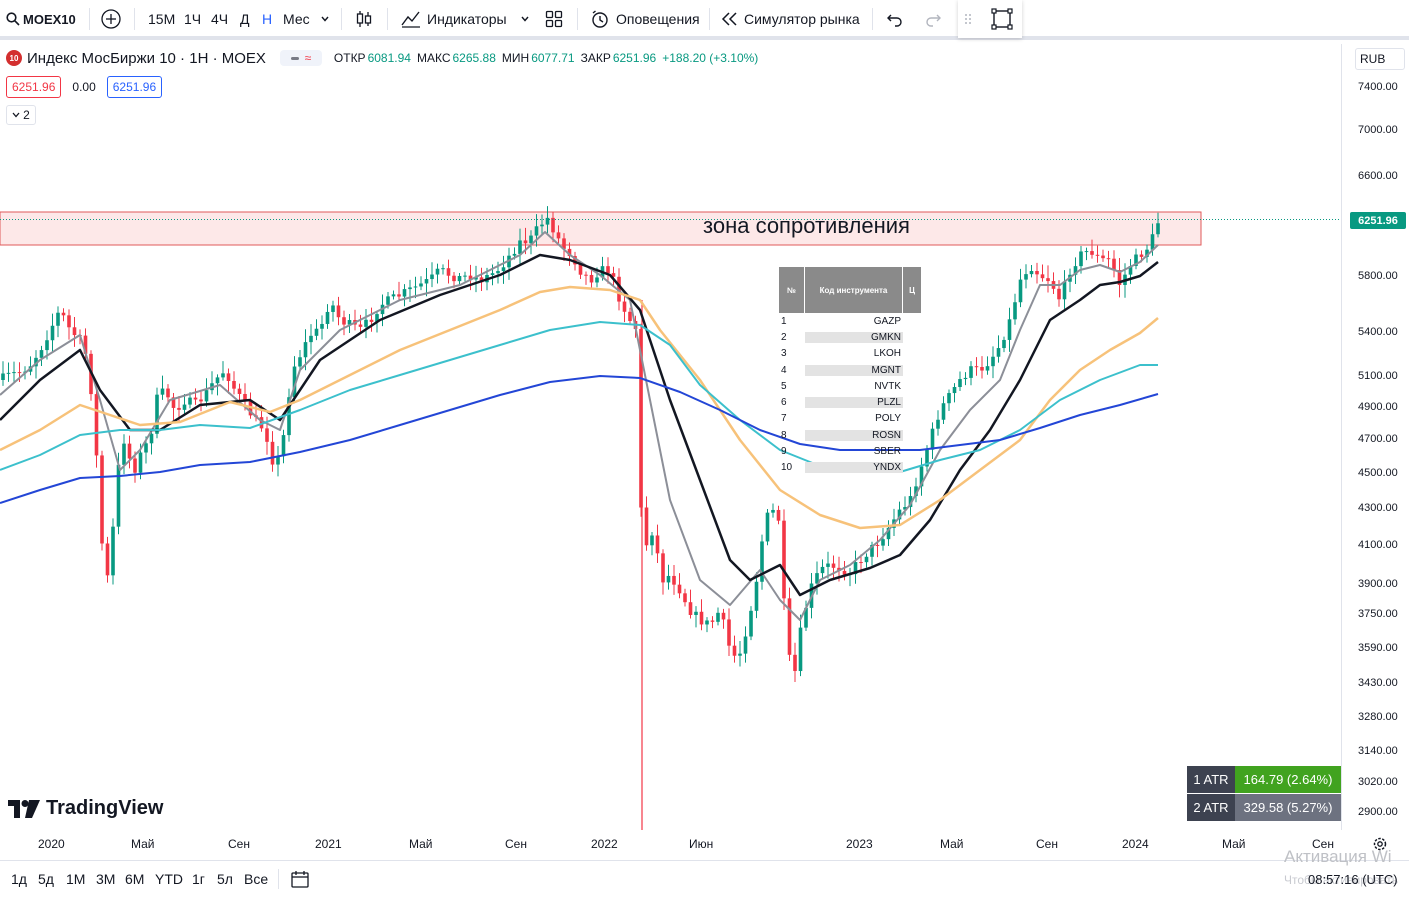  Describe the element at coordinates (553, 58) in the screenshot. I see `low-value: 6077.71` at that location.